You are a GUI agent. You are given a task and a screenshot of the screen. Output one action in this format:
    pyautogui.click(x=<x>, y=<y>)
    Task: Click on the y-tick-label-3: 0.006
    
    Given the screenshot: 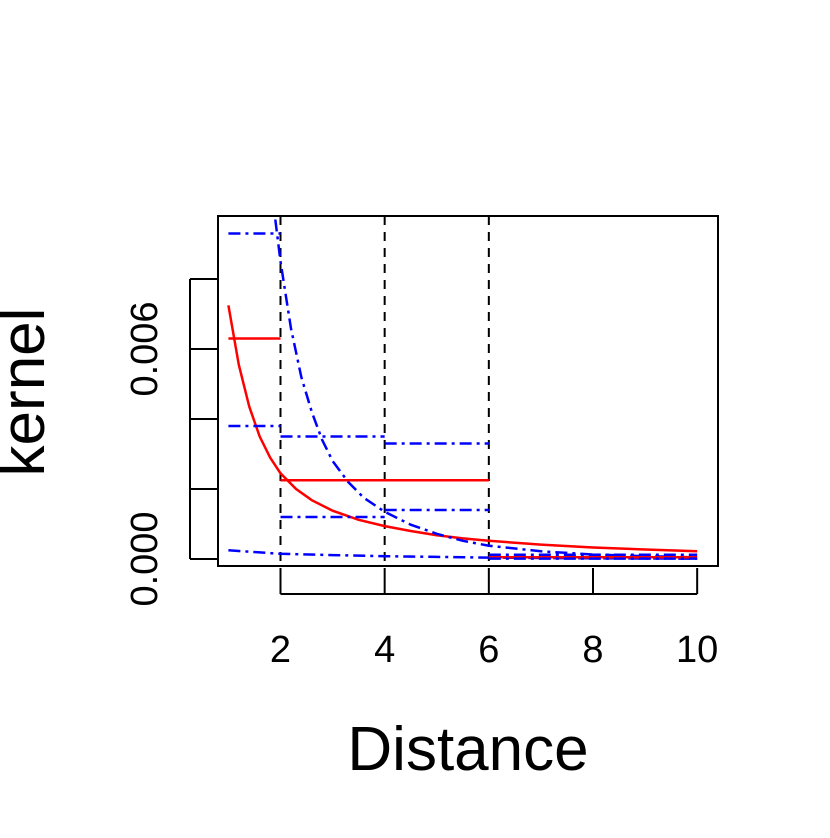 What is the action you would take?
    pyautogui.click(x=145, y=348)
    